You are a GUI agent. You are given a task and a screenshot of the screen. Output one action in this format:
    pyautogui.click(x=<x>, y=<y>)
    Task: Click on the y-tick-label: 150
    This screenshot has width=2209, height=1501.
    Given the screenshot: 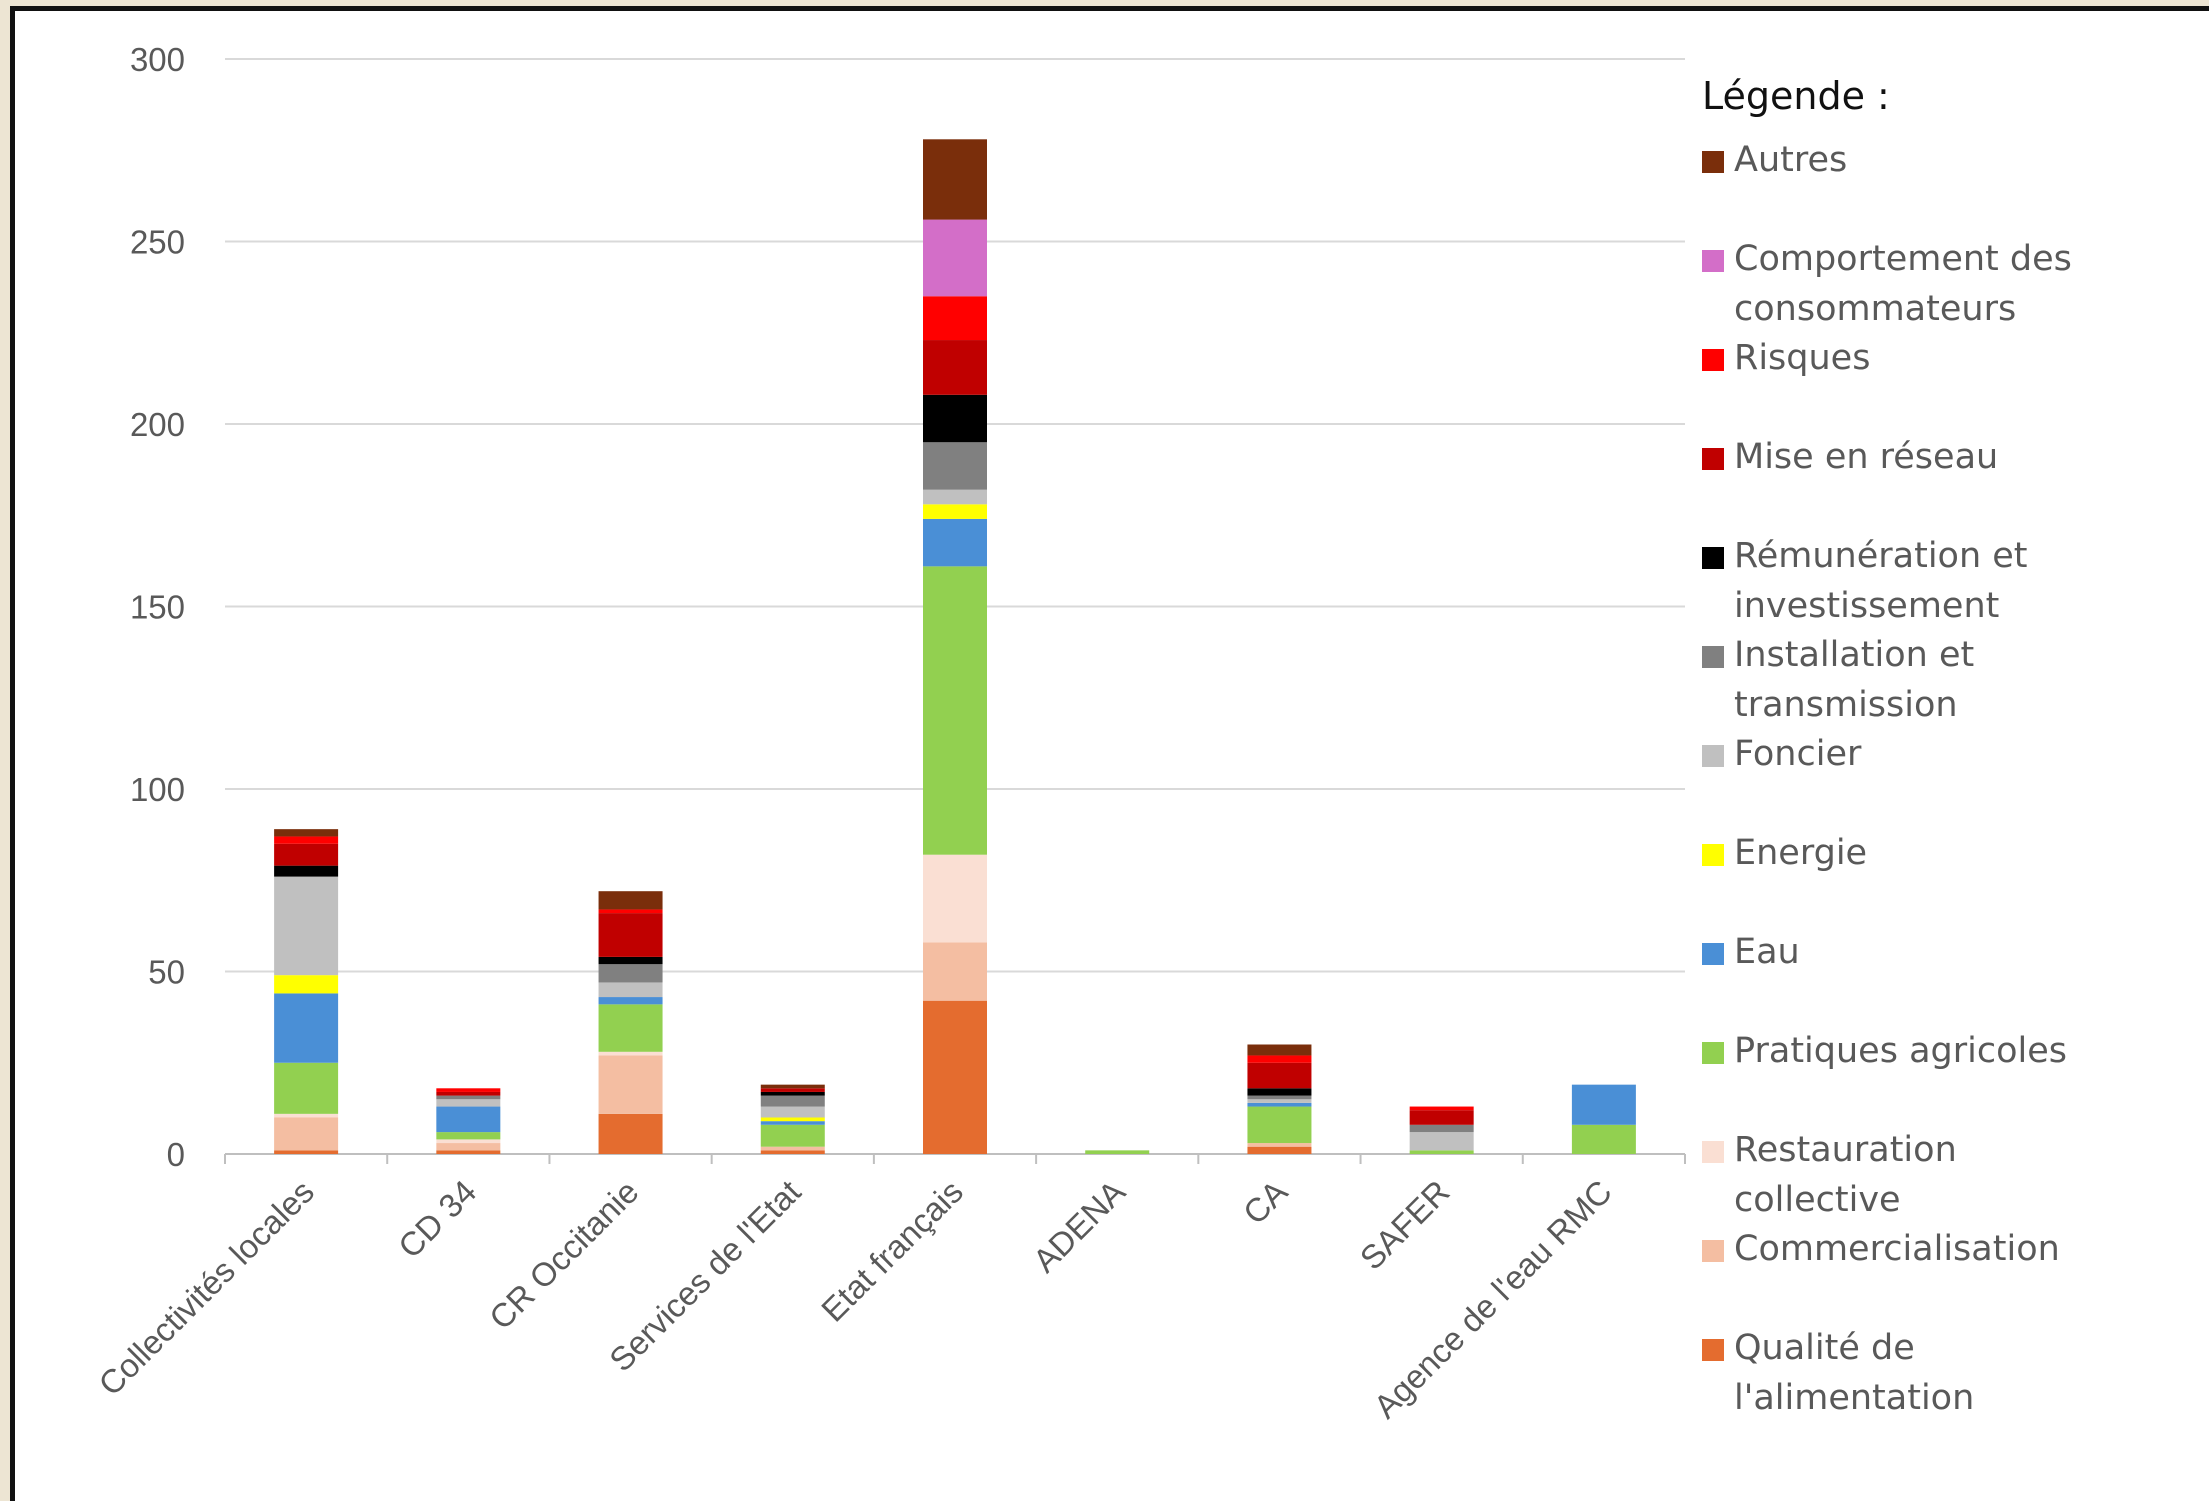 What is the action you would take?
    pyautogui.click(x=157, y=607)
    